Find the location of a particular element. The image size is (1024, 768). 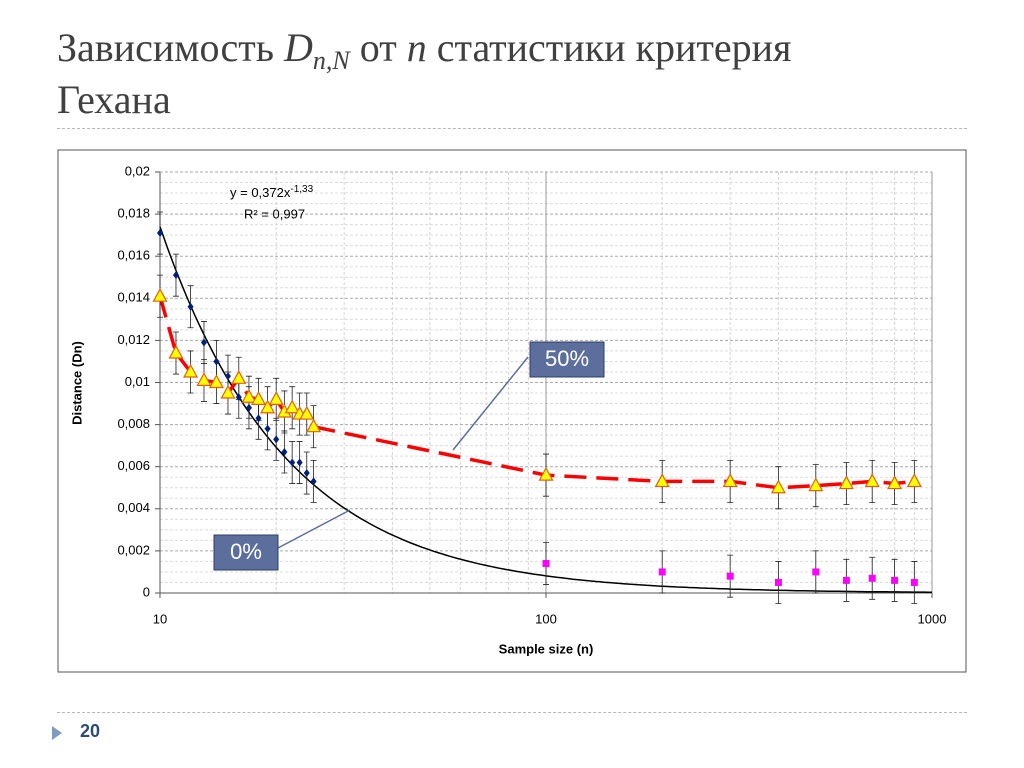

title-text: статистики критерия is located at coordinates (609, 47).